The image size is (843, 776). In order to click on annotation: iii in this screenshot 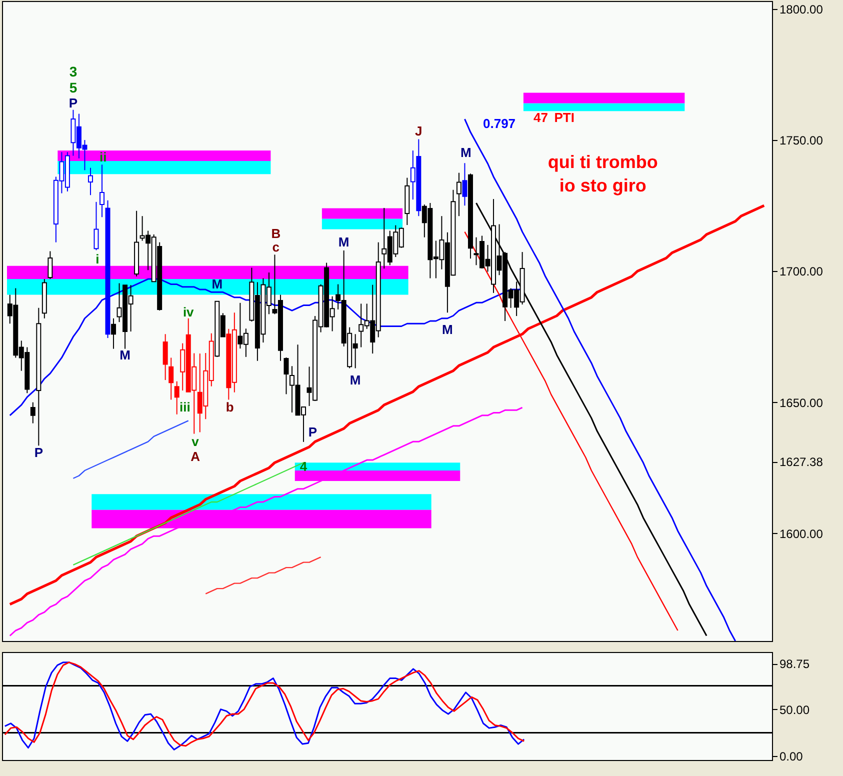, I will do `click(184, 407)`.